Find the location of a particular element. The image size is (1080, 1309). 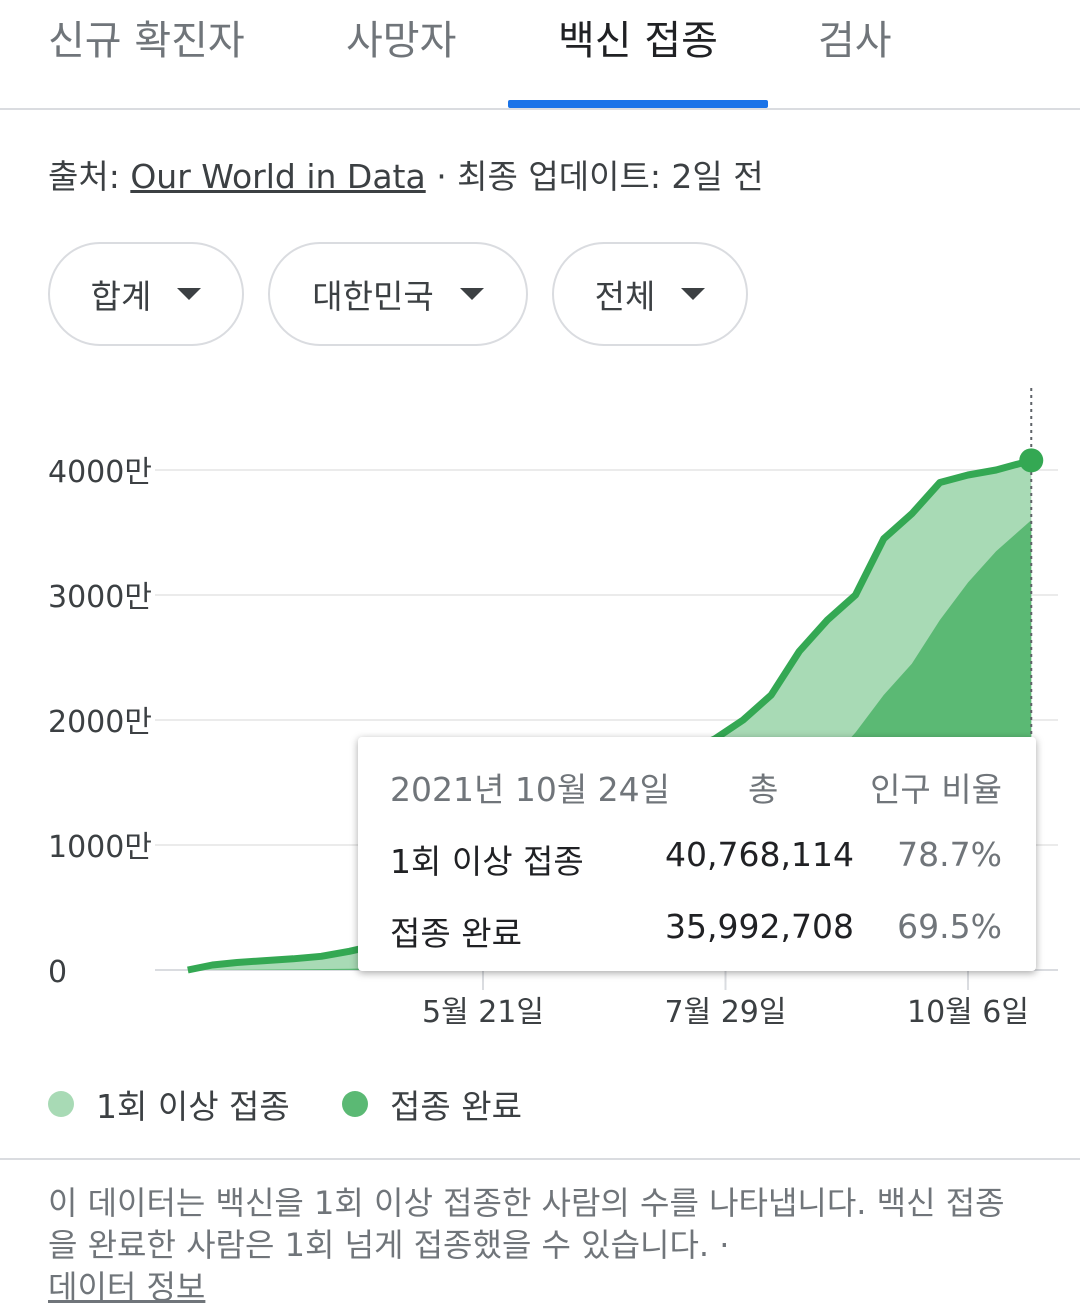

country-dropdown-label: 대한민국 is located at coordinates (373, 296).